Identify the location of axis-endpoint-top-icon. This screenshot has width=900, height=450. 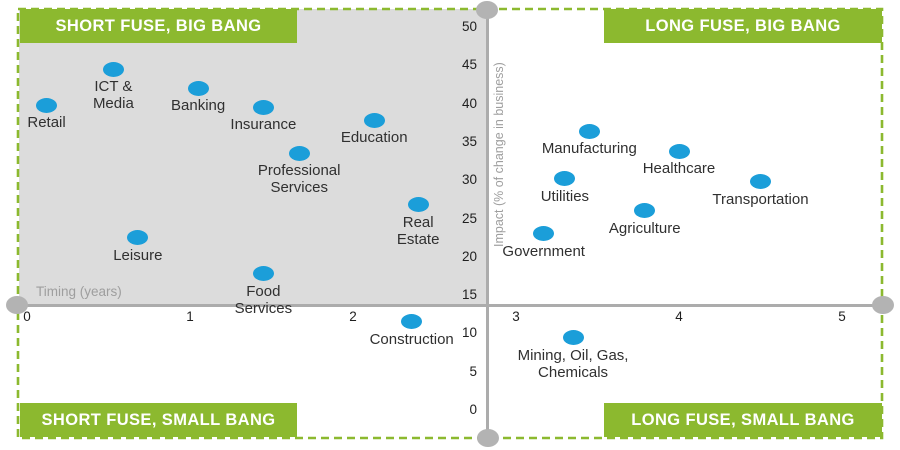
(487, 10).